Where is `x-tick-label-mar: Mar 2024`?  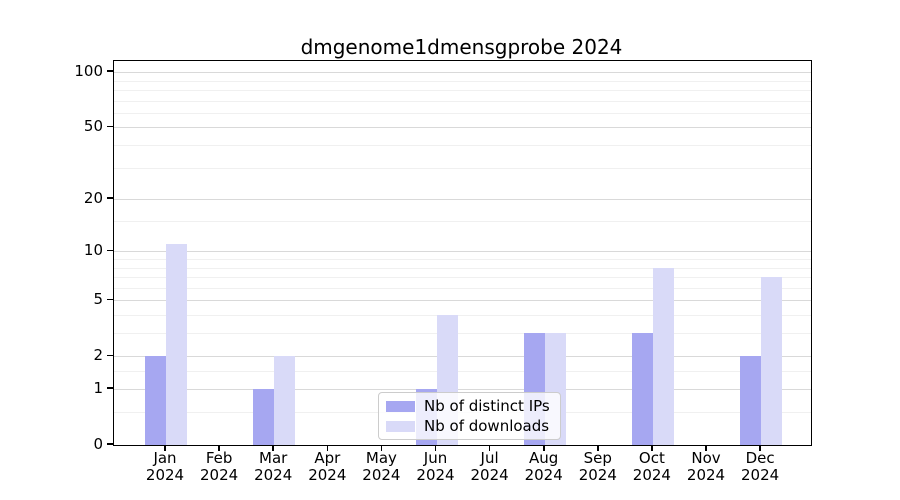
x-tick-label-mar: Mar 2024 is located at coordinates (273, 467).